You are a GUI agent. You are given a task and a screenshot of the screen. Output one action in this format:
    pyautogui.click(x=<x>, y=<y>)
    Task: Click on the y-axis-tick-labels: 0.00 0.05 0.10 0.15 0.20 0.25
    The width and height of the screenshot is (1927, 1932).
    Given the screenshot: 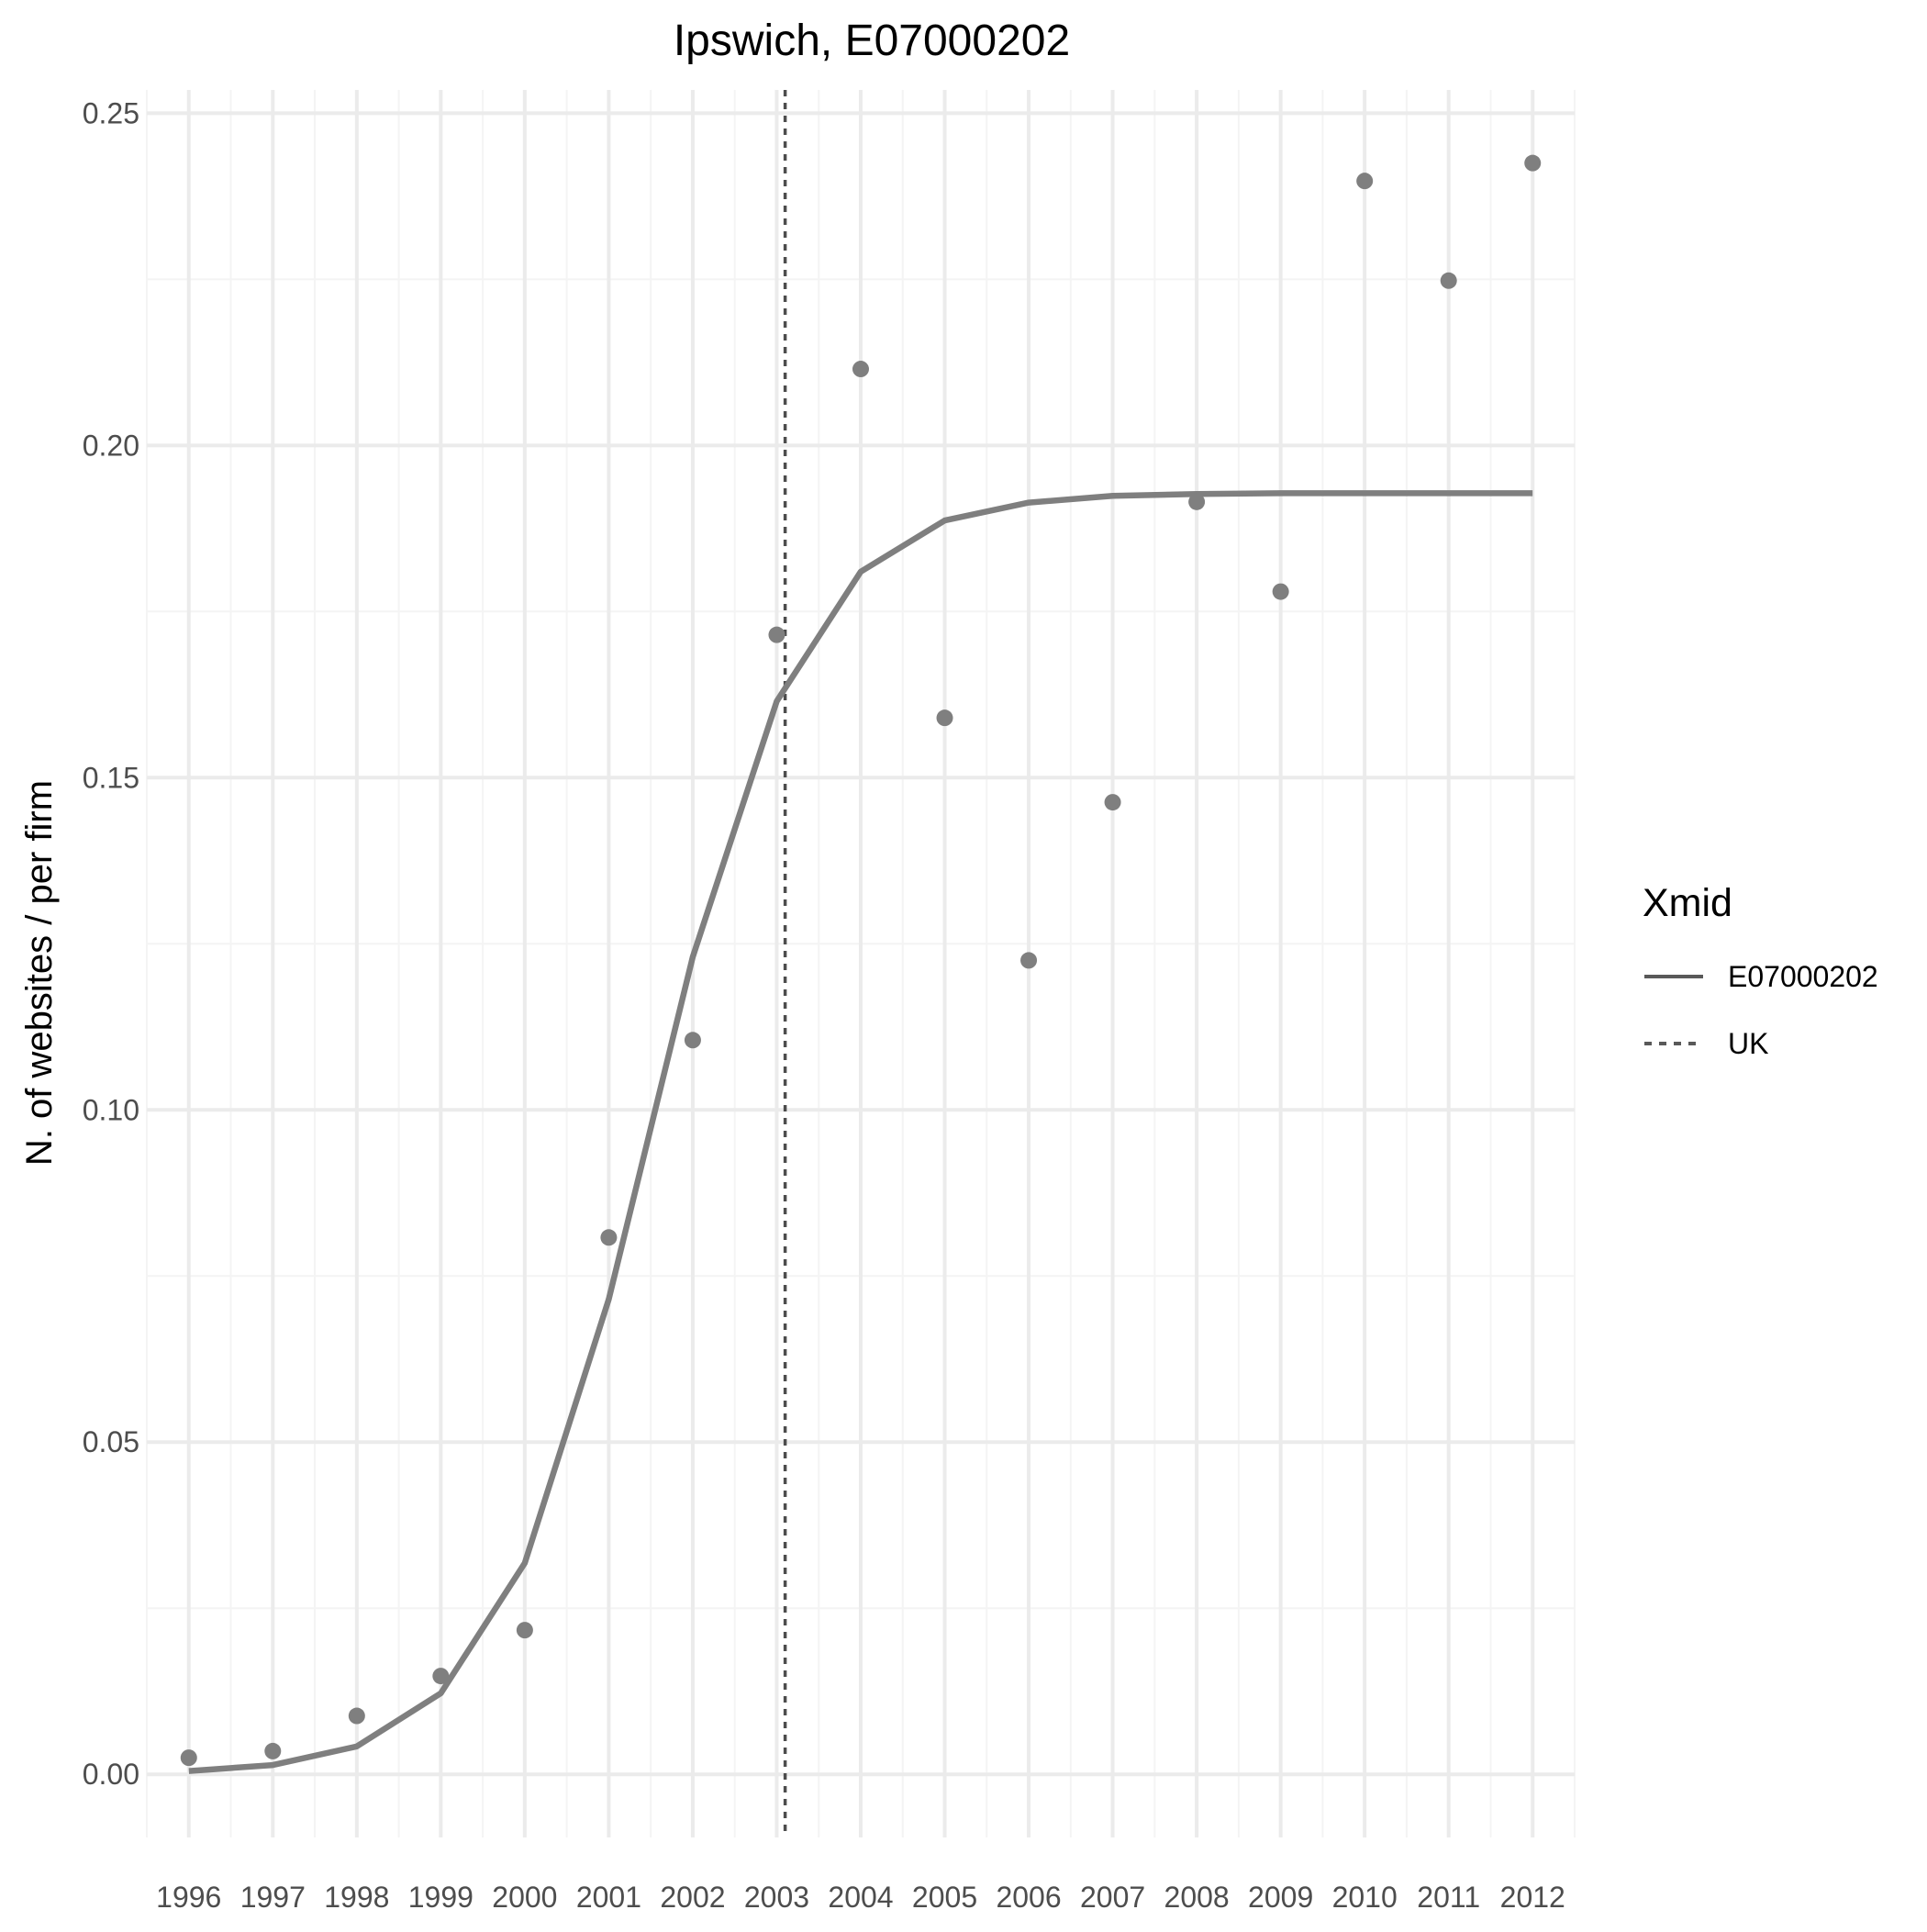 What is the action you would take?
    pyautogui.click(x=111, y=944)
    